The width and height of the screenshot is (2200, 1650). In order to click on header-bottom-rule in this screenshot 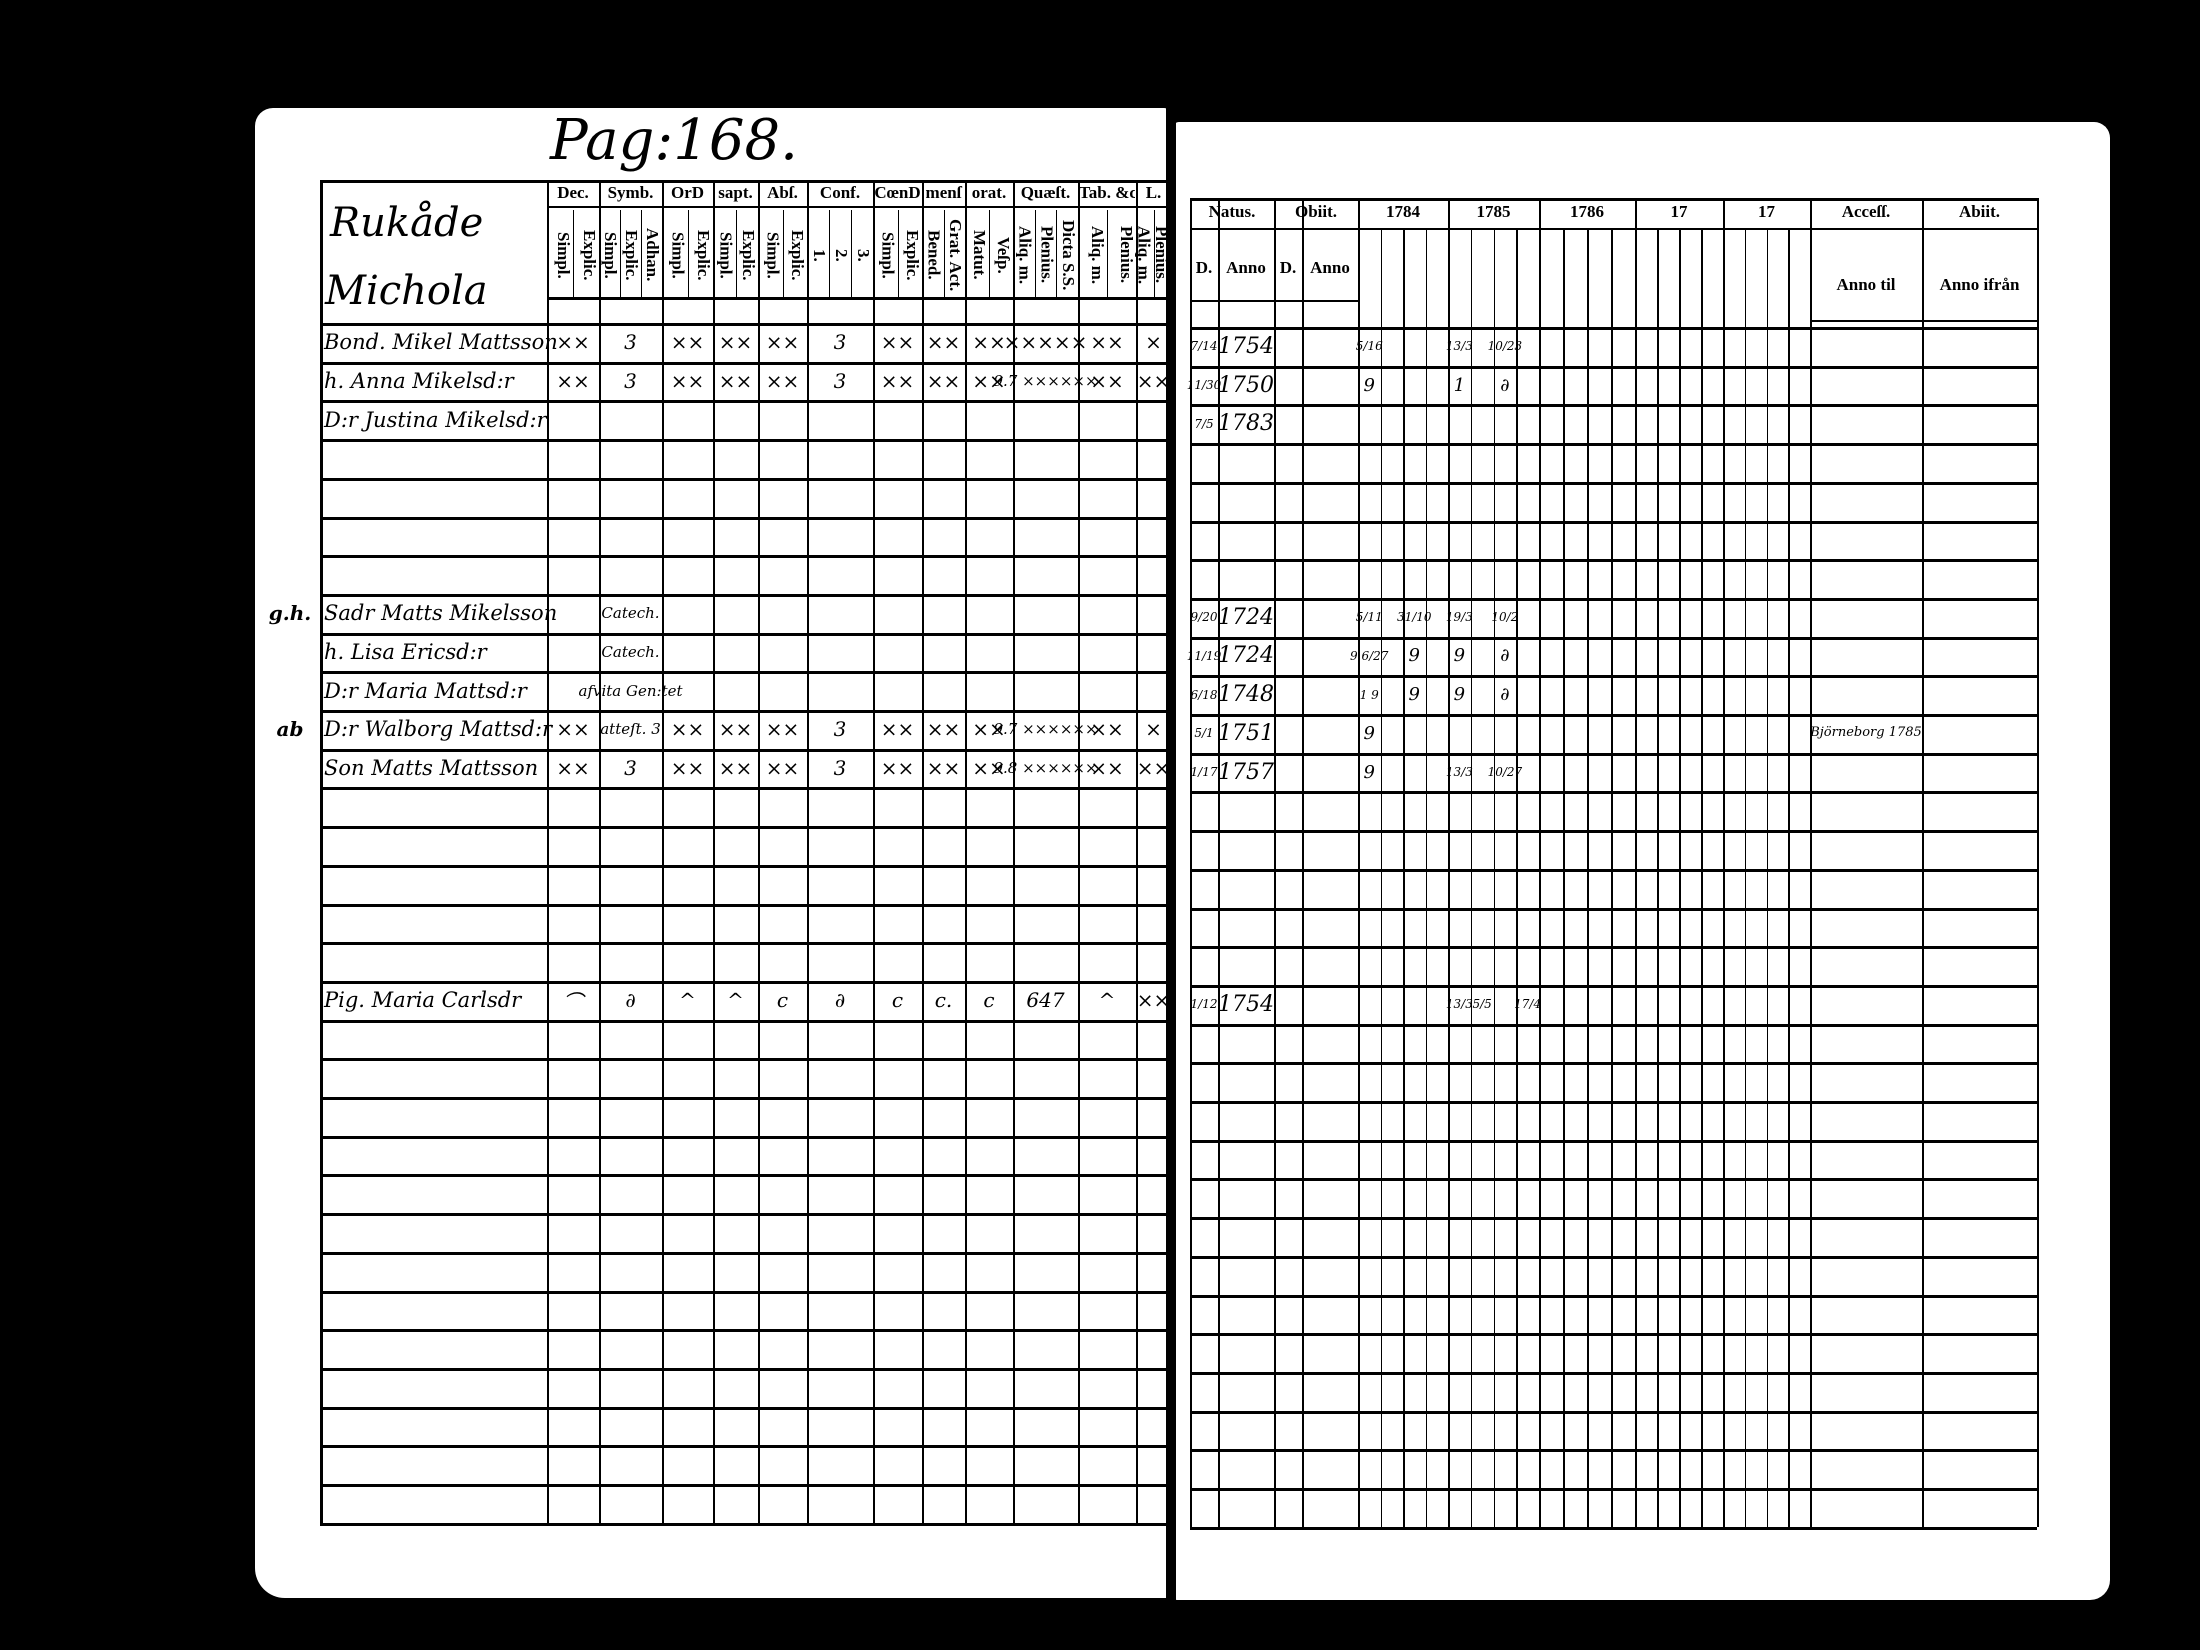, I will do `click(859, 298)`.